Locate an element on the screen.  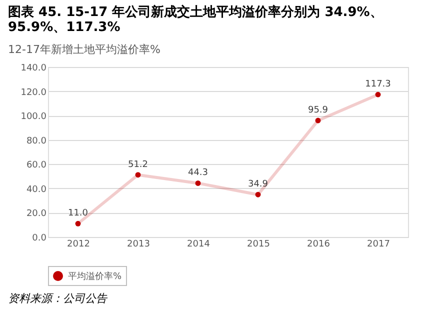
y-tick-label: 60.0 is located at coordinates (36, 165).